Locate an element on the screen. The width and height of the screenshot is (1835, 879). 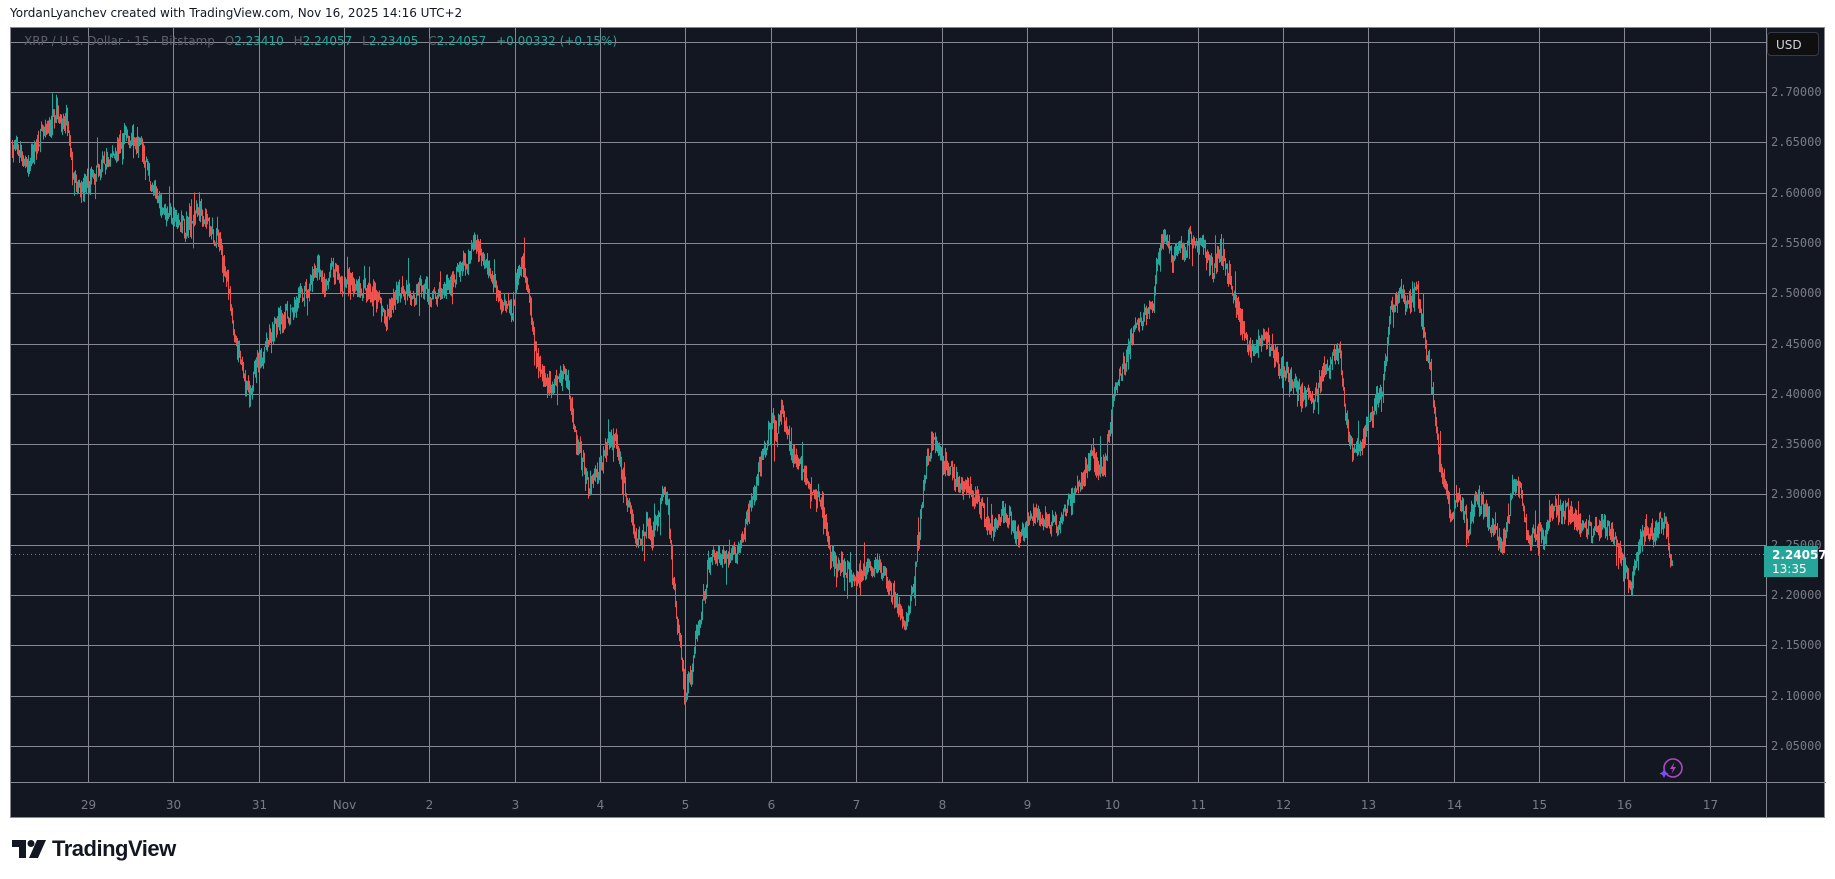
price-tick-label: 2.45000 is located at coordinates (1796, 343).